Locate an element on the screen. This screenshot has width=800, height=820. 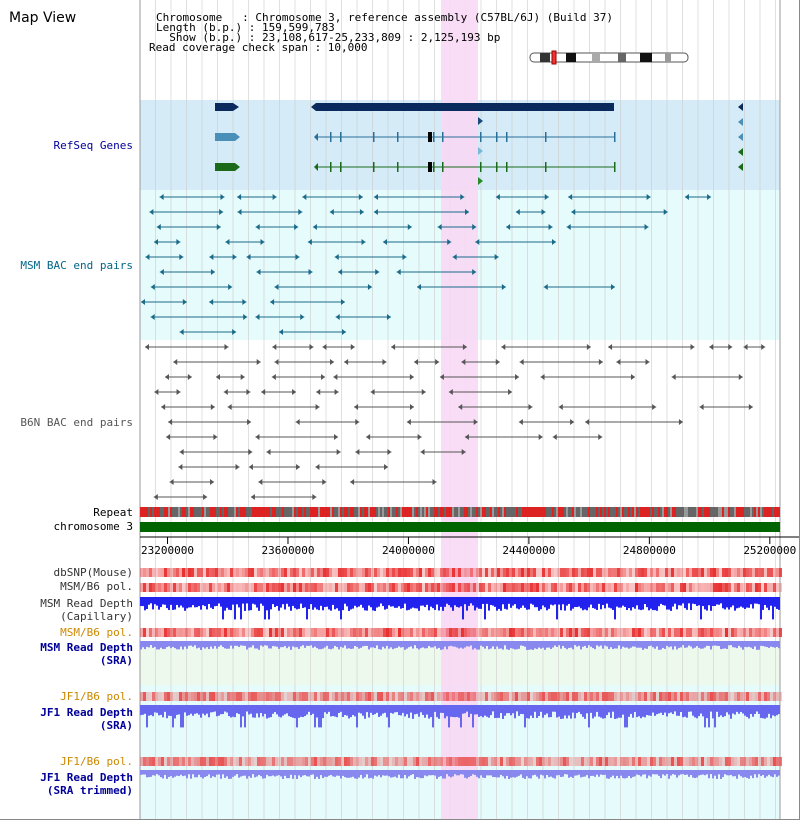
msm-b6-pol2-label: MSM/B6 pol. is located at coordinates (96, 632).